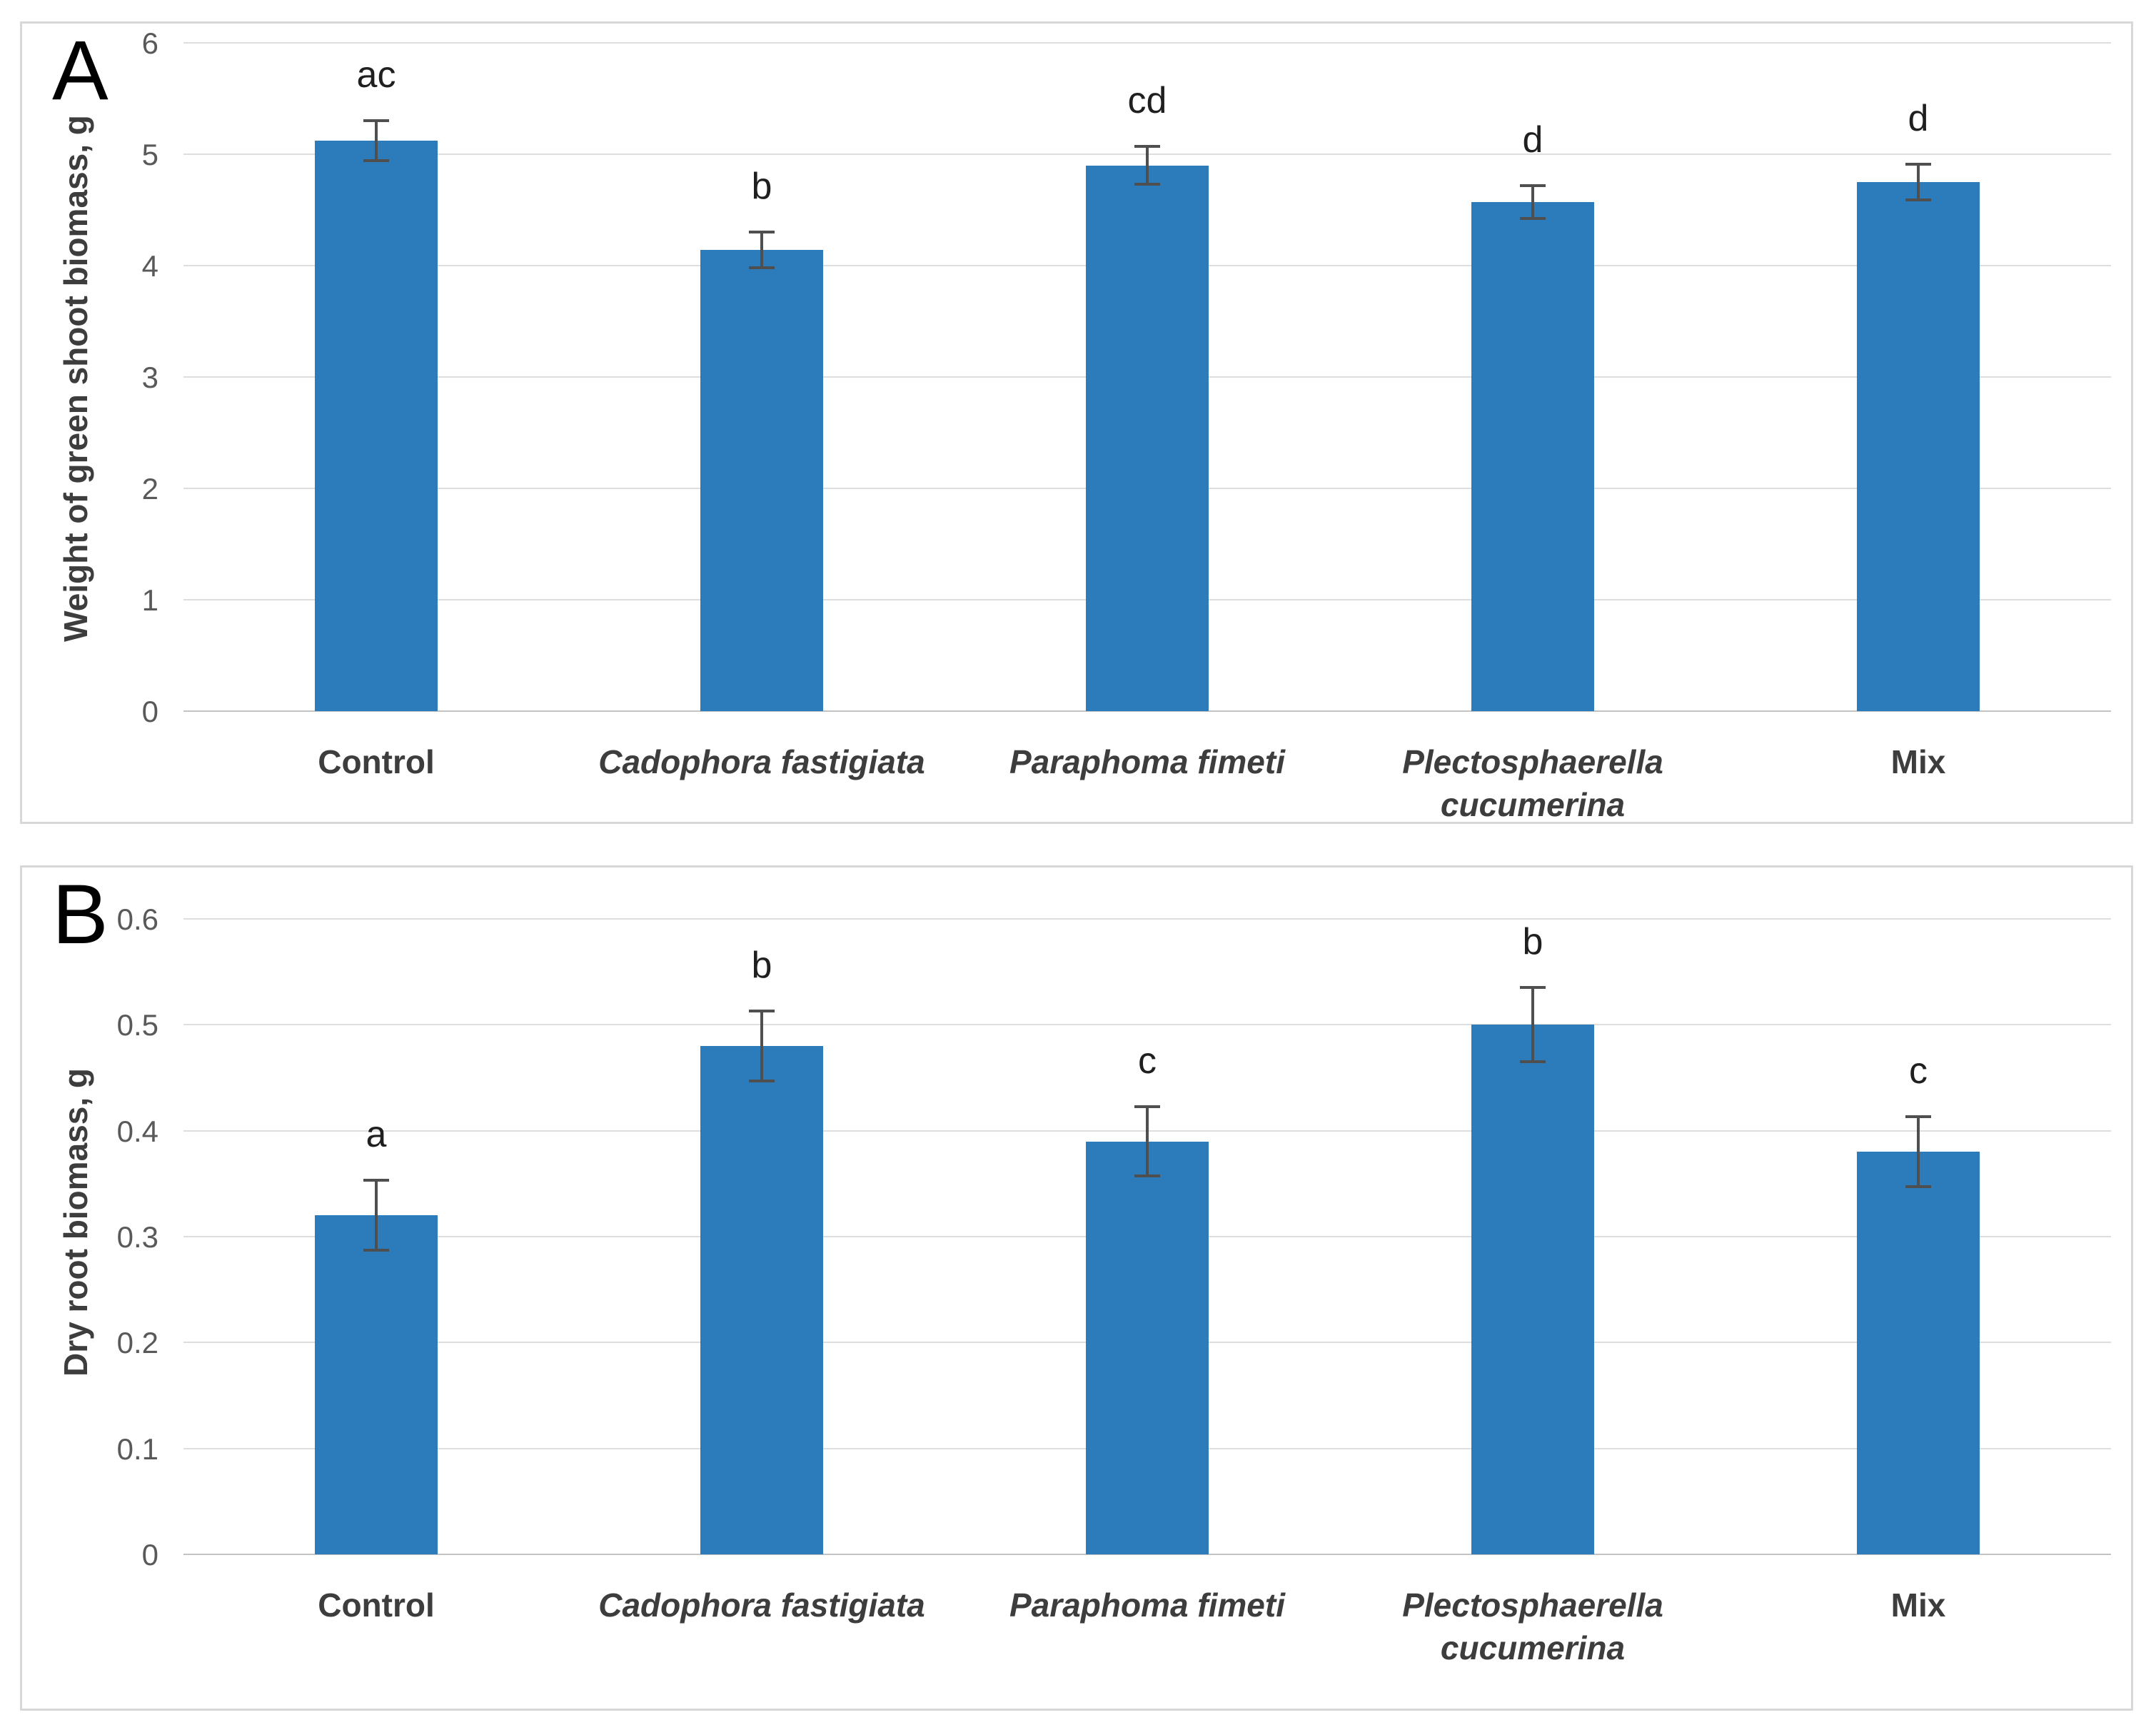  Describe the element at coordinates (137, 1025) in the screenshot. I see `y-tick-label: 0.5` at that location.